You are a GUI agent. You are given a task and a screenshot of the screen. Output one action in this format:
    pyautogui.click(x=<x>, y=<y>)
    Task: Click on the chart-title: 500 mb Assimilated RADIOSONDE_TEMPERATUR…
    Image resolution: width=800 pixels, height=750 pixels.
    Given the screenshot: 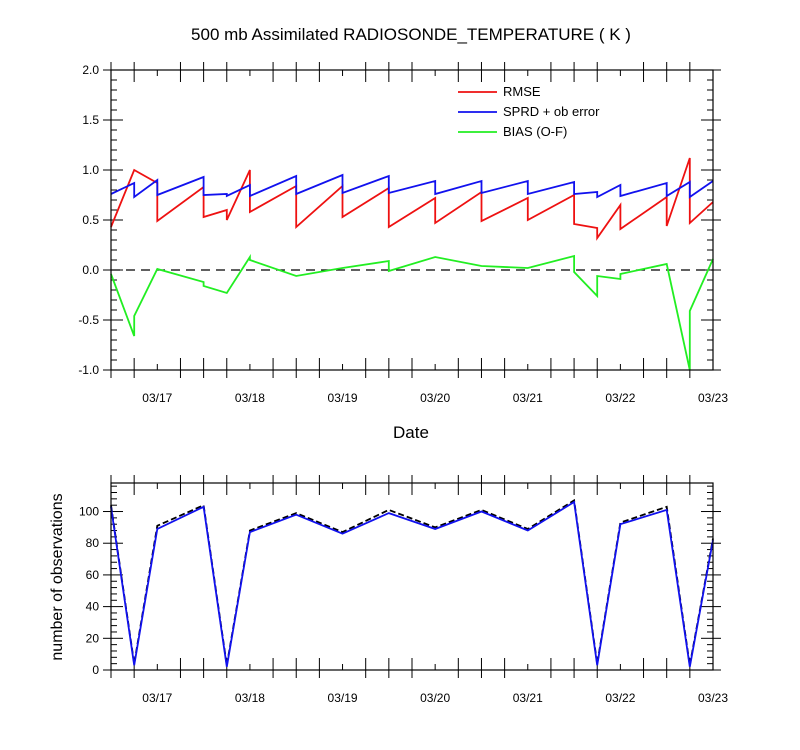 What is the action you would take?
    pyautogui.click(x=411, y=34)
    